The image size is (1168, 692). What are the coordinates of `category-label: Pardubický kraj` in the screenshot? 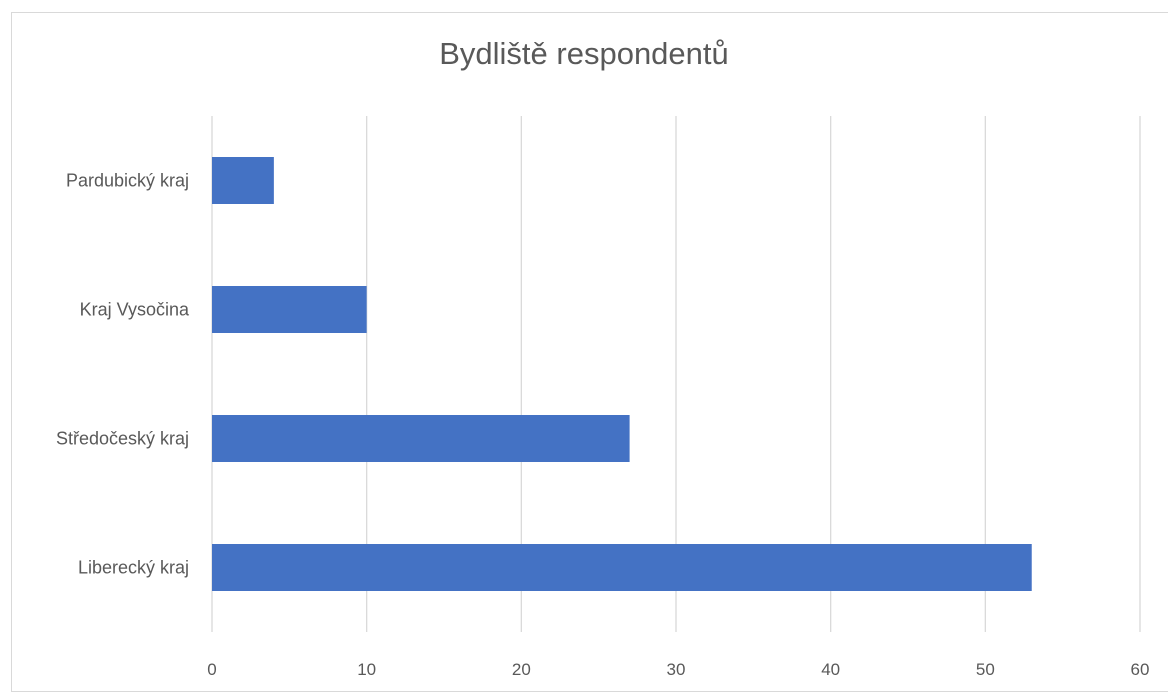 It's located at (127, 181).